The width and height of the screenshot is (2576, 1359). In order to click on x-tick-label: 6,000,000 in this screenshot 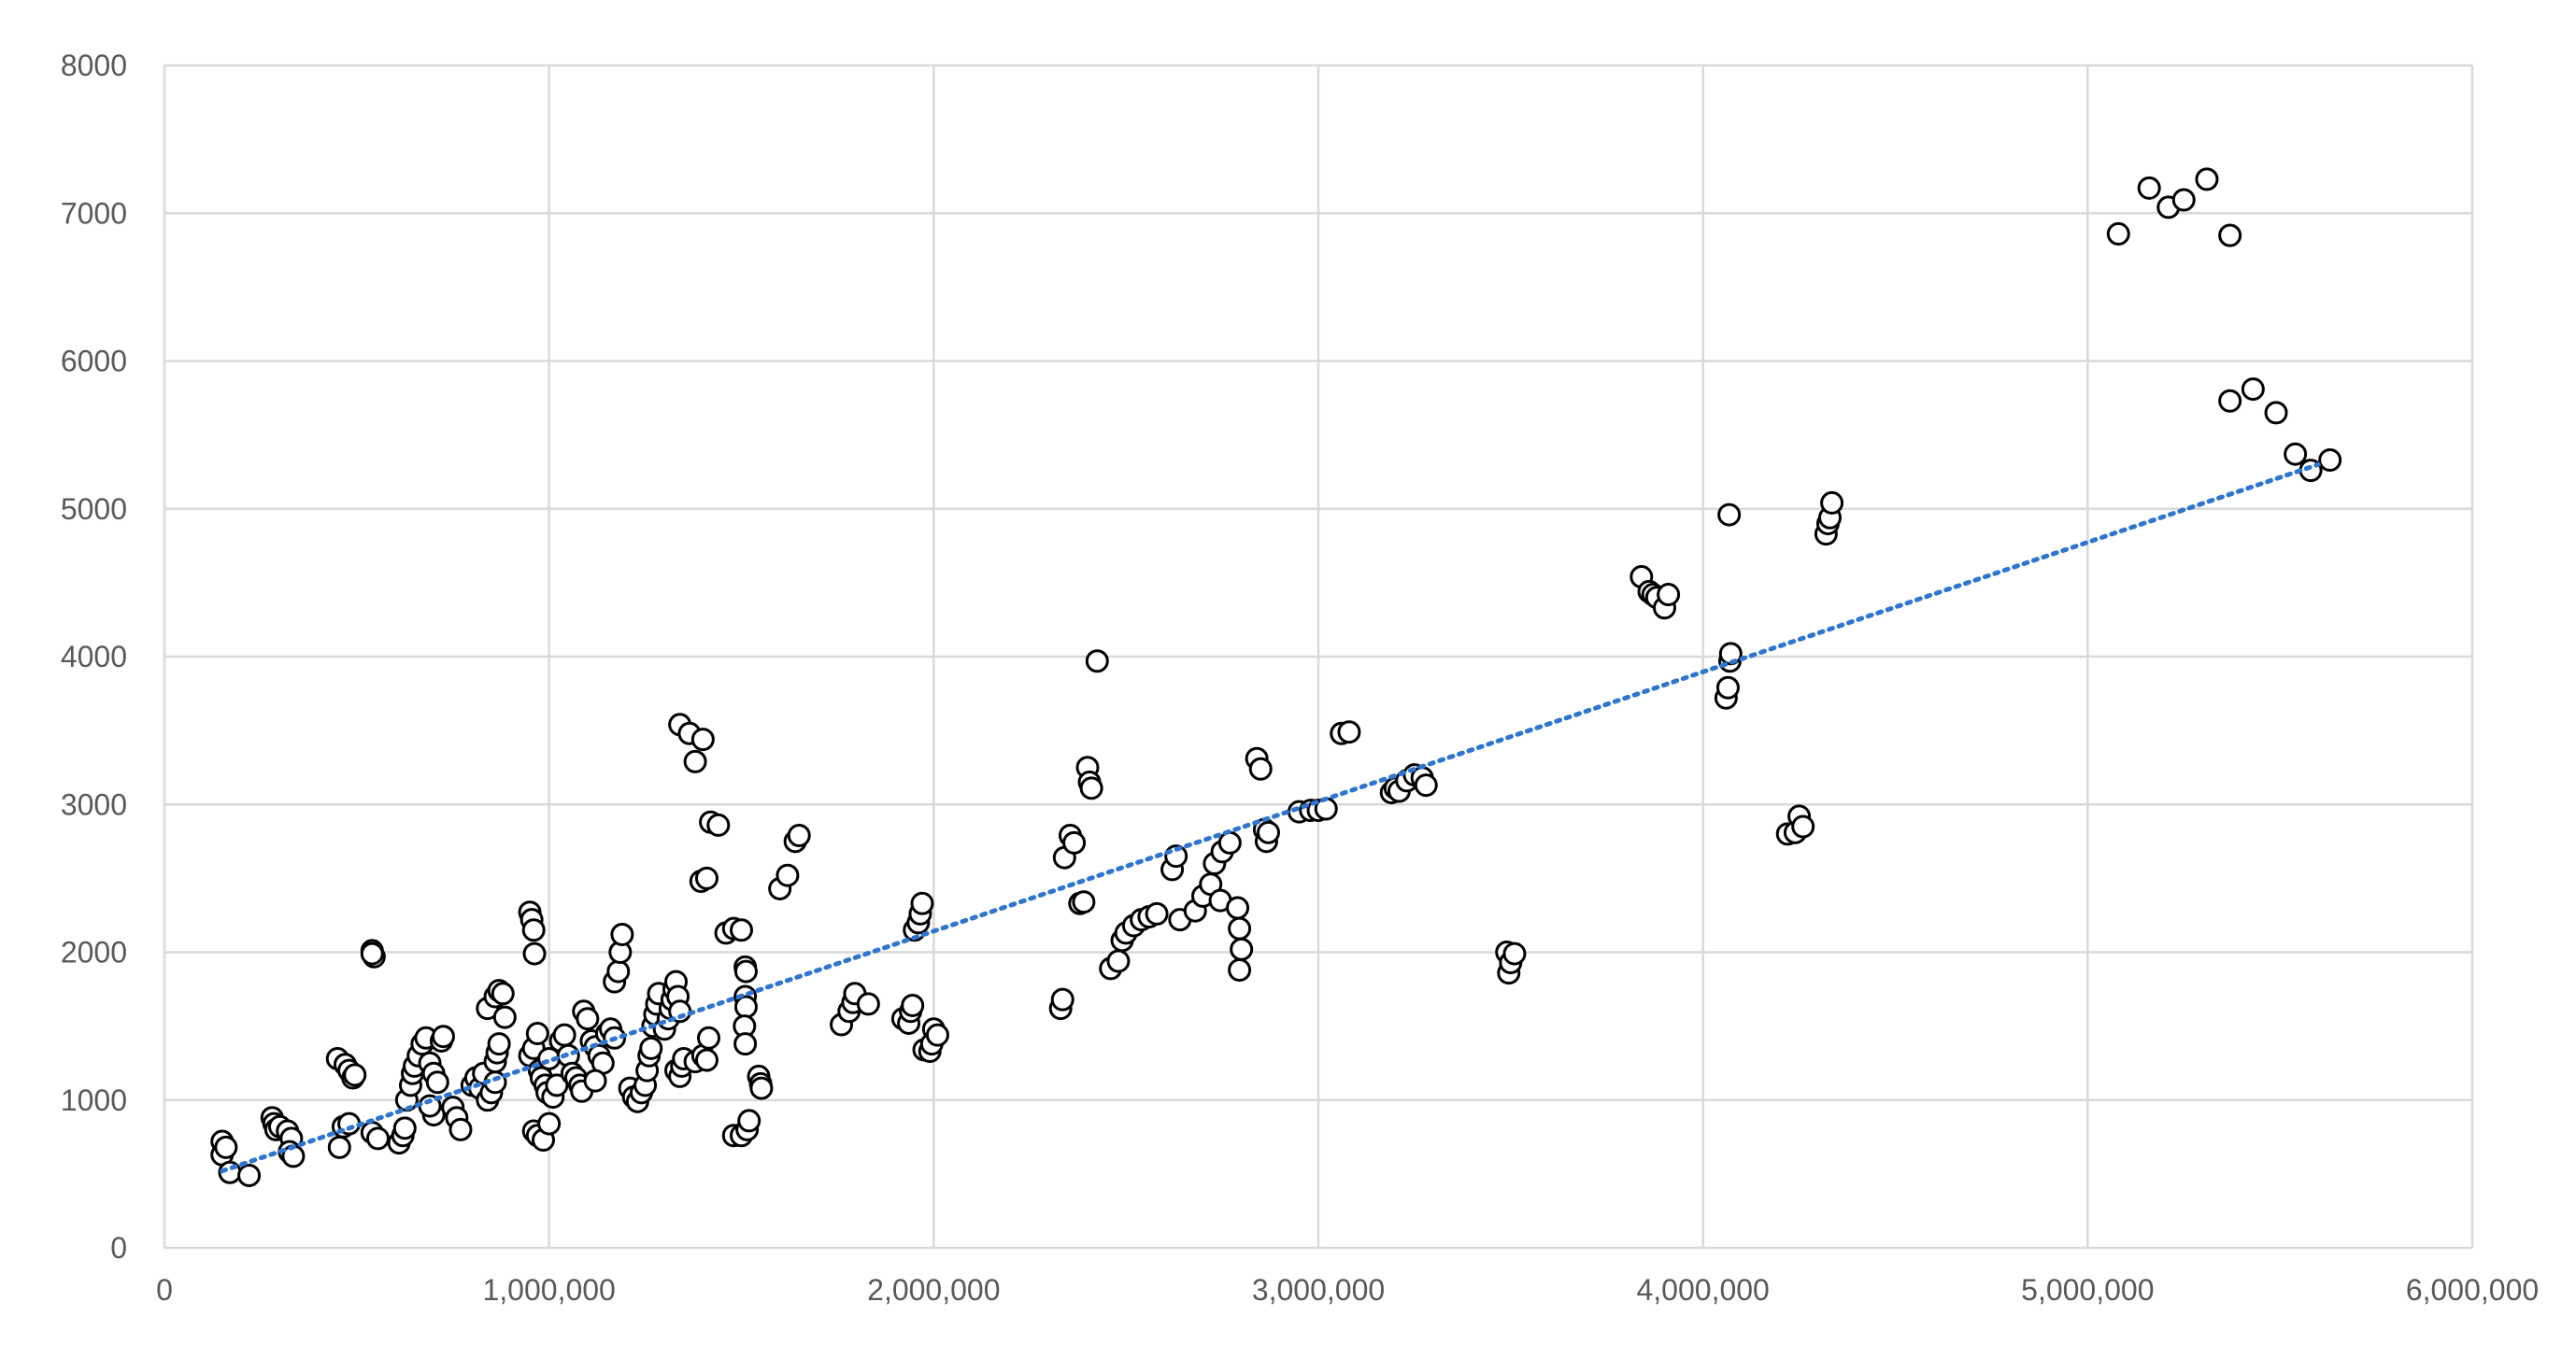, I will do `click(2473, 1290)`.